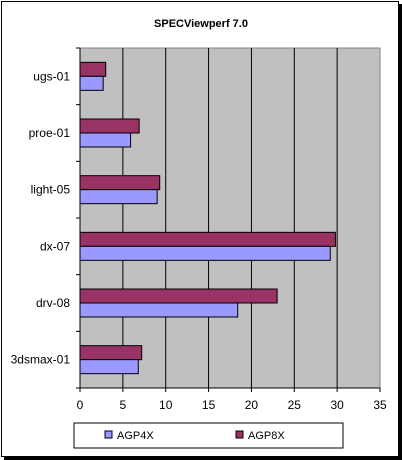  Describe the element at coordinates (209, 405) in the screenshot. I see `x-tick-label: 15` at that location.